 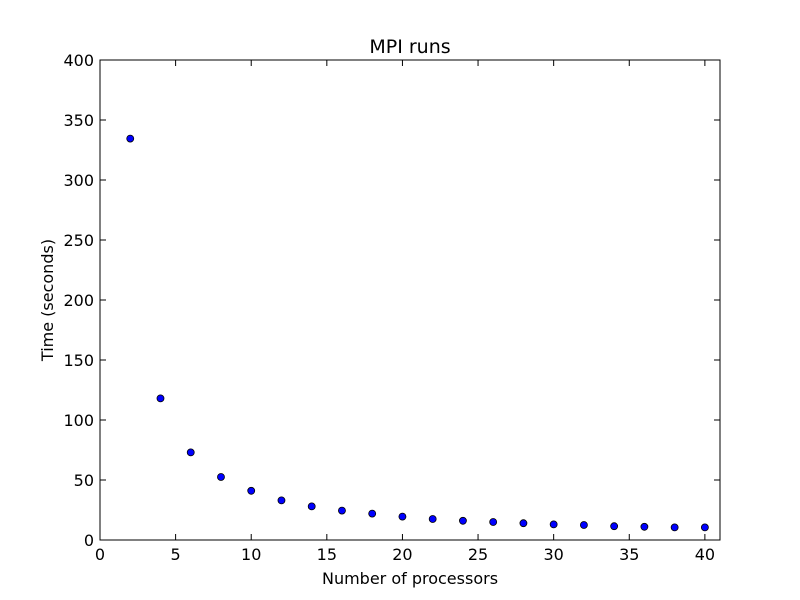 What do you see at coordinates (78, 360) in the screenshot?
I see `y-tick-label: 150` at bounding box center [78, 360].